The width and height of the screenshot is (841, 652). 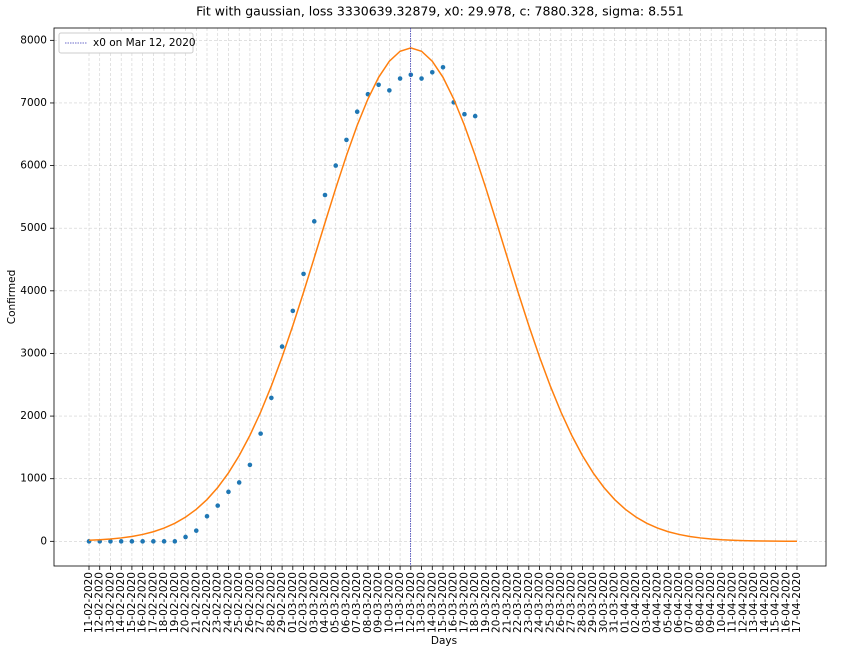 I want to click on y-tick-label: 8000, so click(x=33, y=40).